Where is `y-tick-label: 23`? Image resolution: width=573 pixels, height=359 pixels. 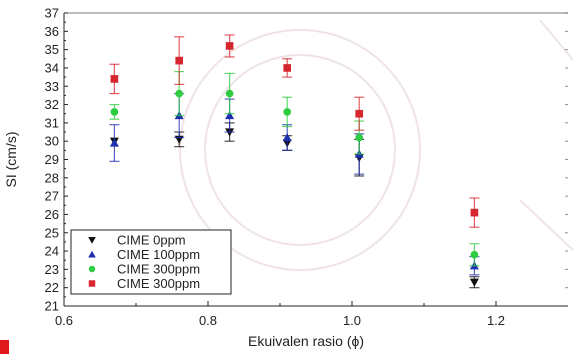 y-tick-label: 23 is located at coordinates (52, 269).